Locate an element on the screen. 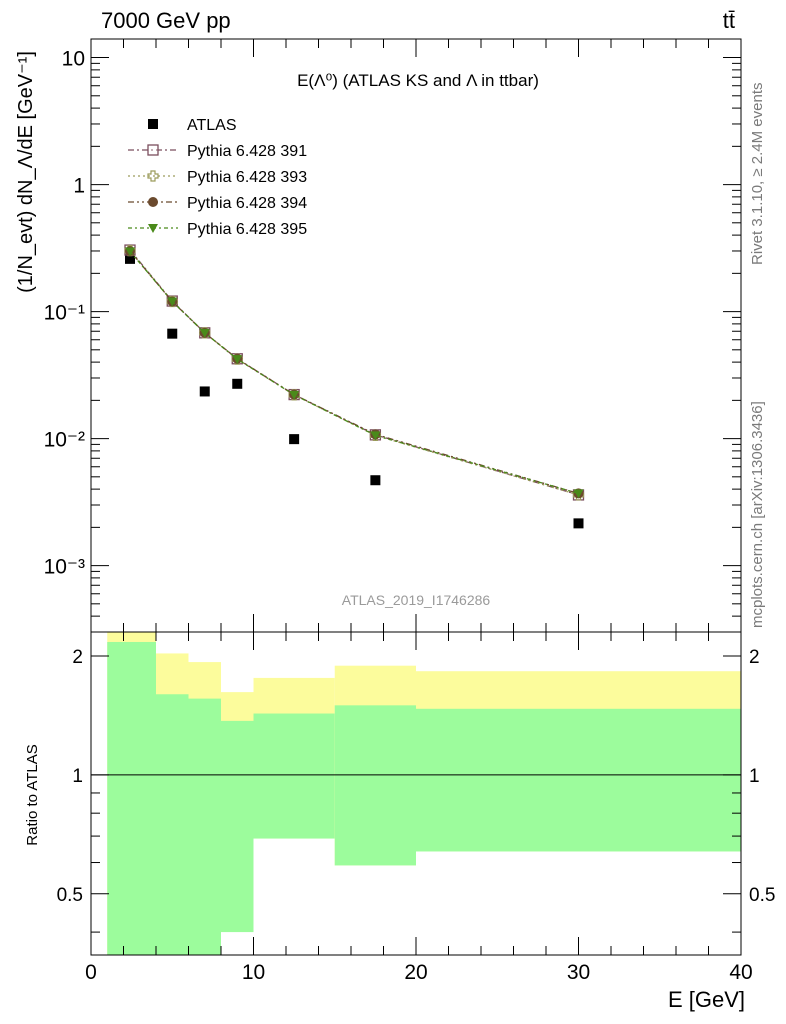  ratio-tick-label-left: 0.5 is located at coordinates (70, 895).